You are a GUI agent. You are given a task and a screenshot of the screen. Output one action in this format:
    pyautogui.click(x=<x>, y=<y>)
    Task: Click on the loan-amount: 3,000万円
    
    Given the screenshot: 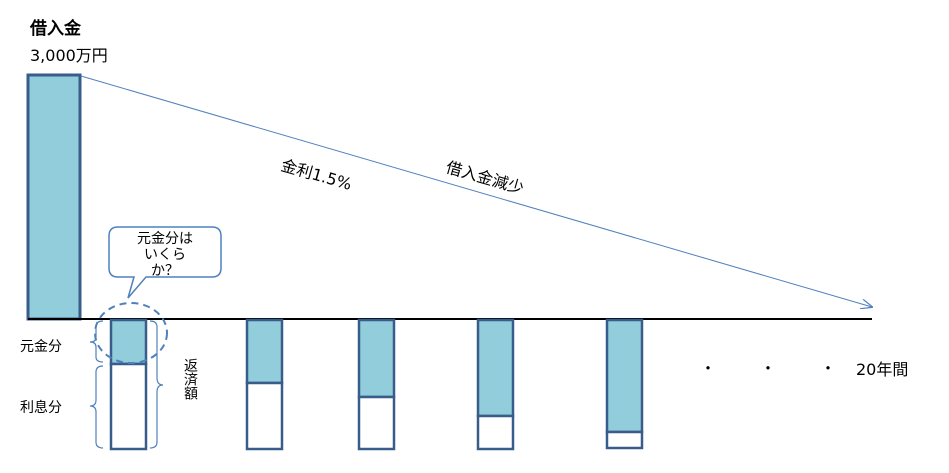 What is the action you would take?
    pyautogui.click(x=69, y=55)
    